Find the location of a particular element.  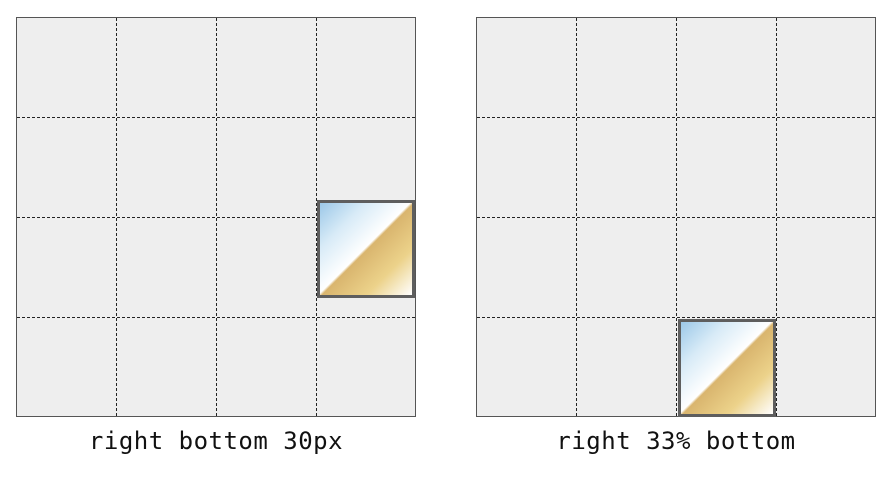

demo-caption: right 33% bottom is located at coordinates (676, 441).